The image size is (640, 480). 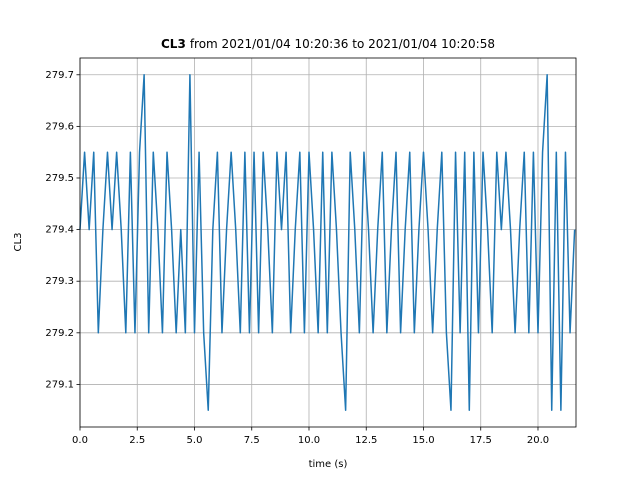 What do you see at coordinates (59, 384) in the screenshot?
I see `y-tick-label: 279.1` at bounding box center [59, 384].